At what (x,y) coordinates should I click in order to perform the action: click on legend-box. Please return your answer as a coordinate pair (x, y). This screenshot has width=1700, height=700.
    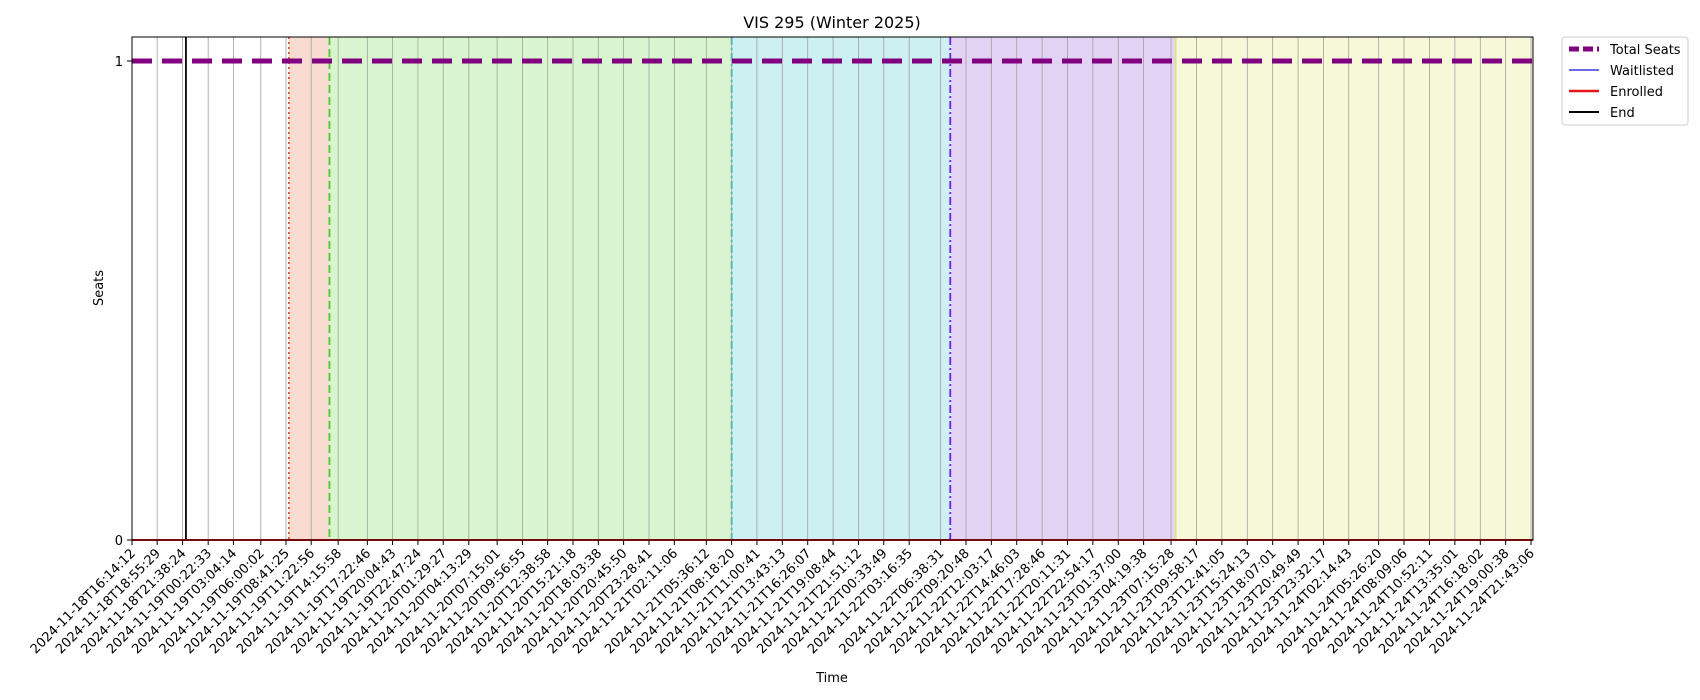
    Looking at the image, I should click on (1625, 81).